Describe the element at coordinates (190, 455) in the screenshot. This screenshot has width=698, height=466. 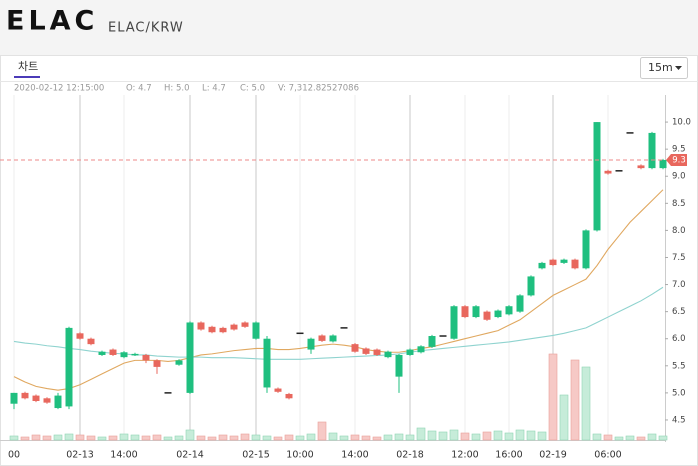
I see `x-tick-label: 02-14` at that location.